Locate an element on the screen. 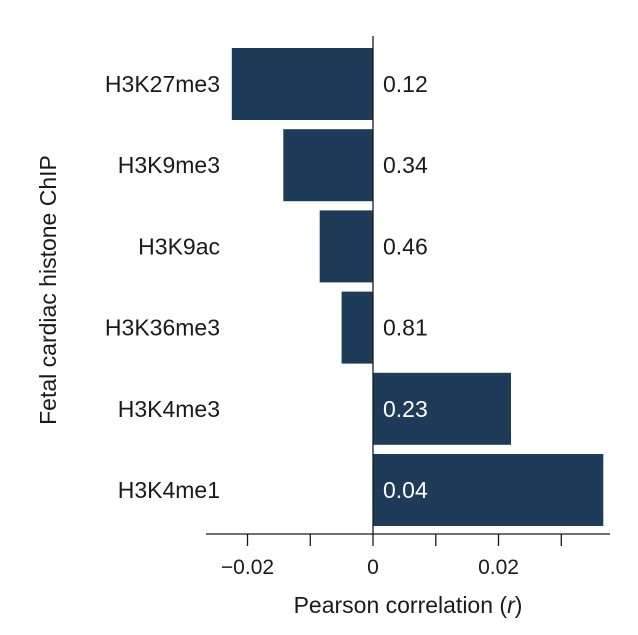 The height and width of the screenshot is (635, 638). value-label: 0.04 is located at coordinates (405, 490).